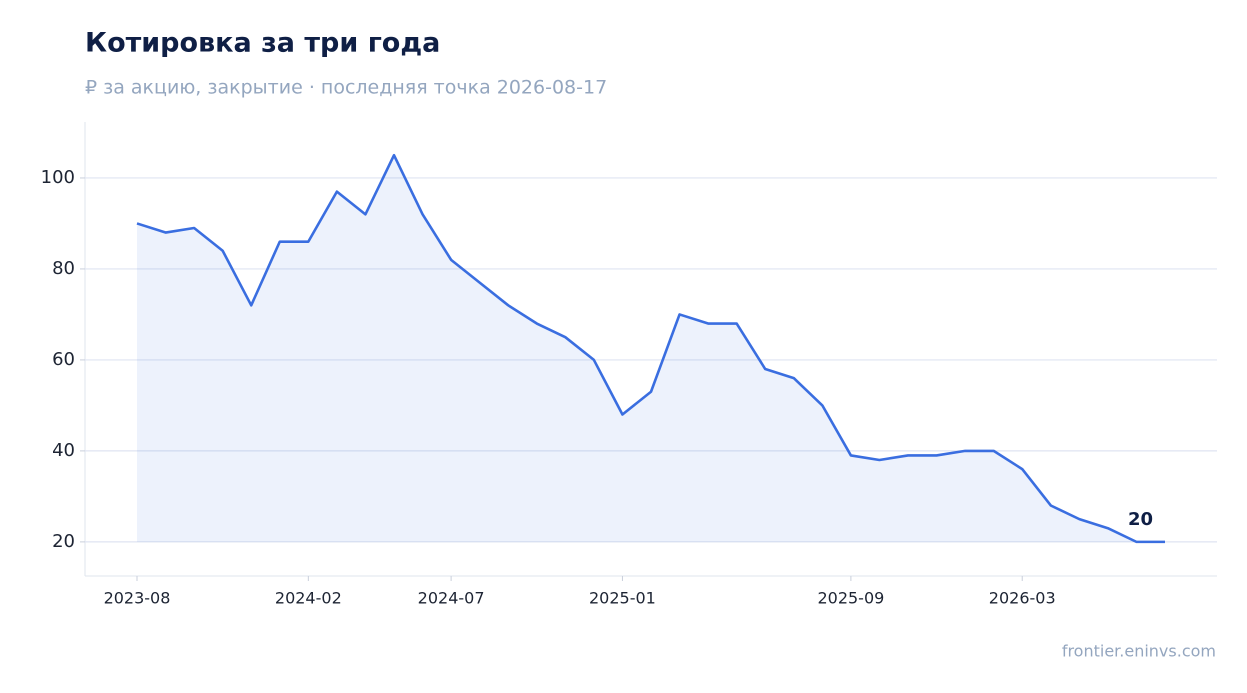 The width and height of the screenshot is (1247, 693). Describe the element at coordinates (1139, 651) in the screenshot. I see `source: frontier.eninvs.com` at that location.